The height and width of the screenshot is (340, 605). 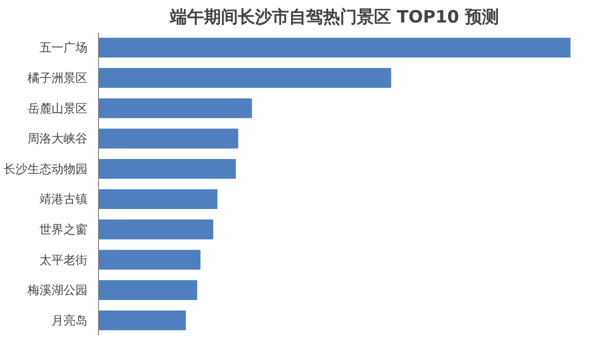 I want to click on y-tick-label: 月亮岛, so click(x=70, y=320).